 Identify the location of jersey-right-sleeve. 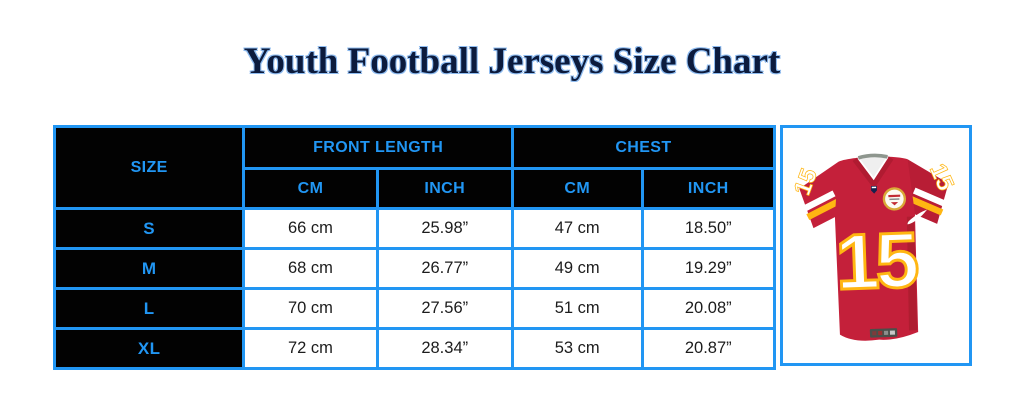
(927, 191).